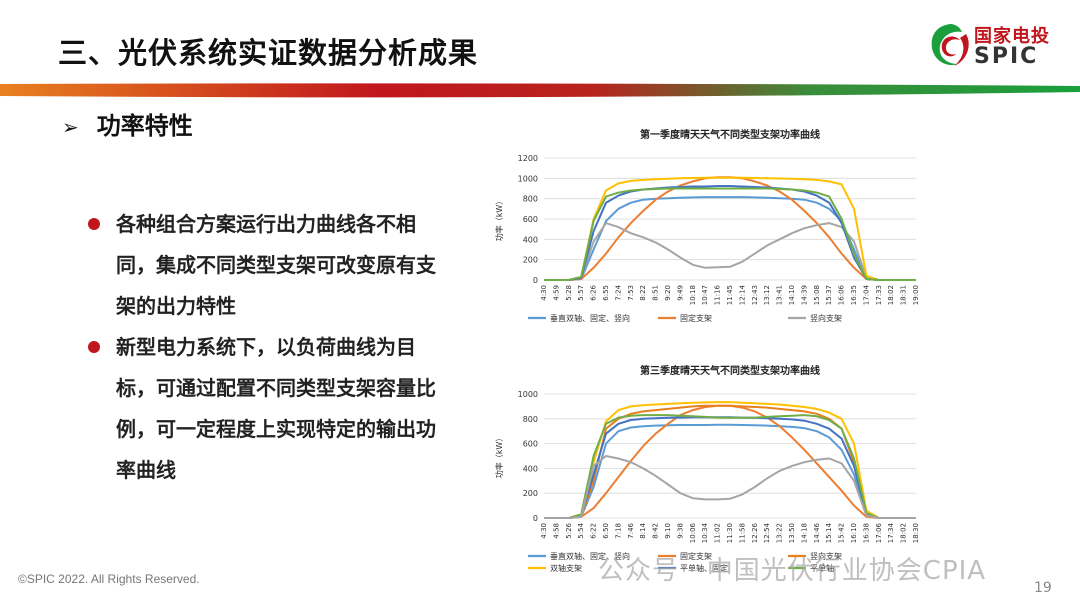  What do you see at coordinates (643, 293) in the screenshot?
I see `x-tick-label: 8:22` at bounding box center [643, 293].